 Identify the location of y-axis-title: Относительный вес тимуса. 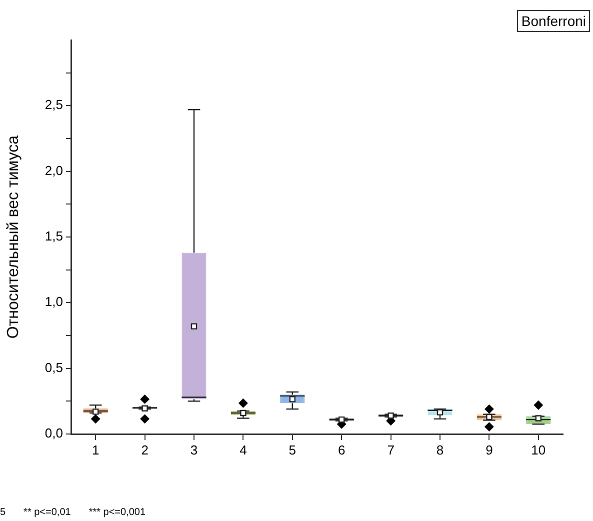
(13, 237).